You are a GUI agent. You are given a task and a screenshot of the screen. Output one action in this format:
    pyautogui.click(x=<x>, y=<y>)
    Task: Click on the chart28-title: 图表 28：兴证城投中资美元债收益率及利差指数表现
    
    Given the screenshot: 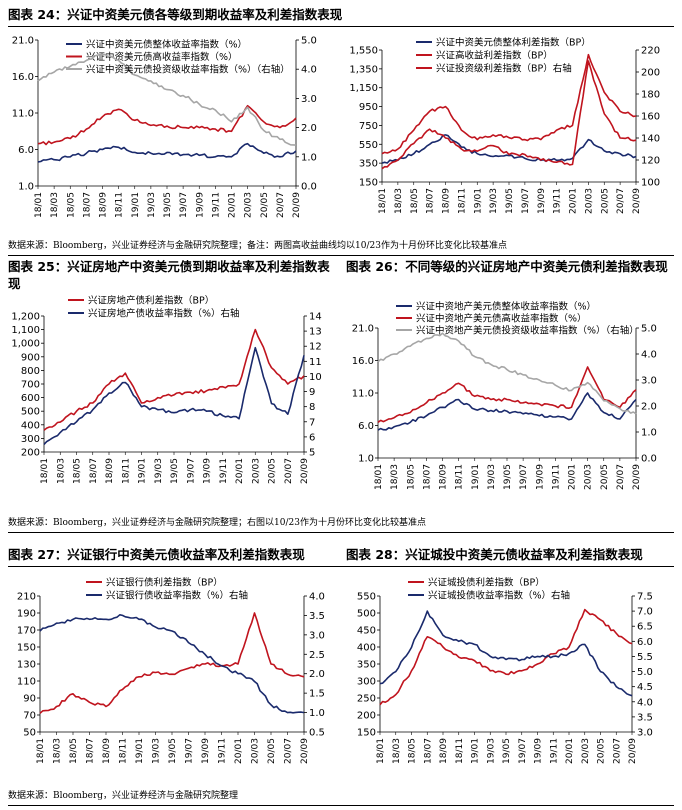 What is the action you would take?
    pyautogui.click(x=494, y=554)
    